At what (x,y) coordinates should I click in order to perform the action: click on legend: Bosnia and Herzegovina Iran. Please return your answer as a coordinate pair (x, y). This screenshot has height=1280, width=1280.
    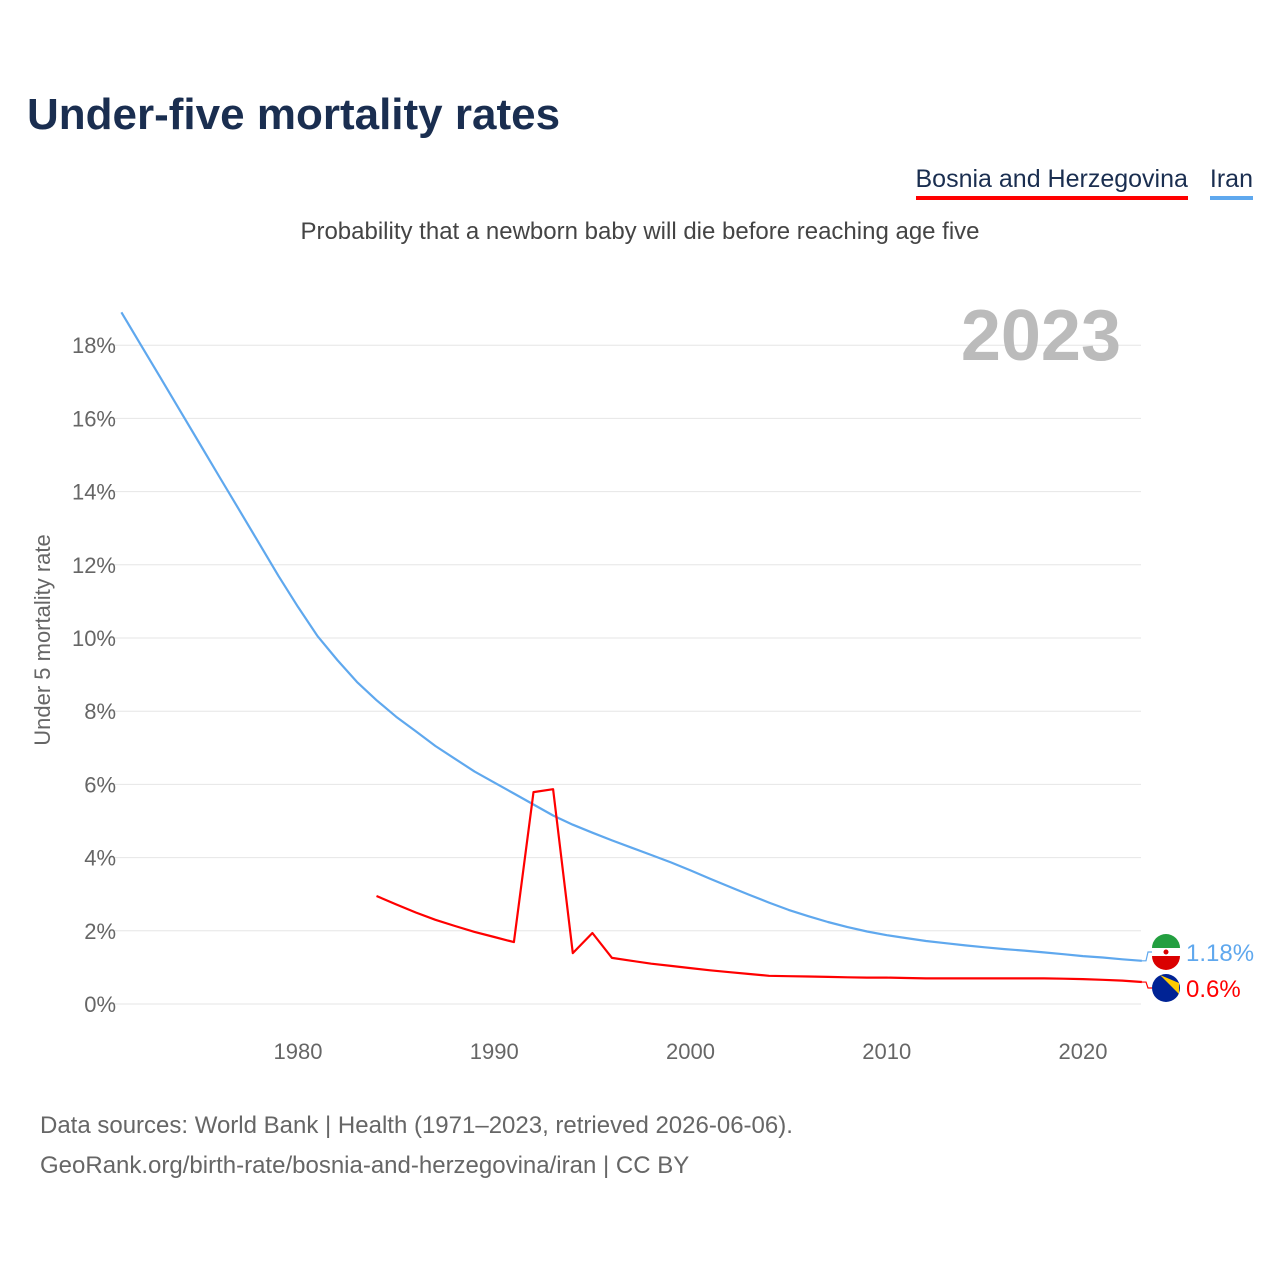
    Looking at the image, I should click on (1084, 182).